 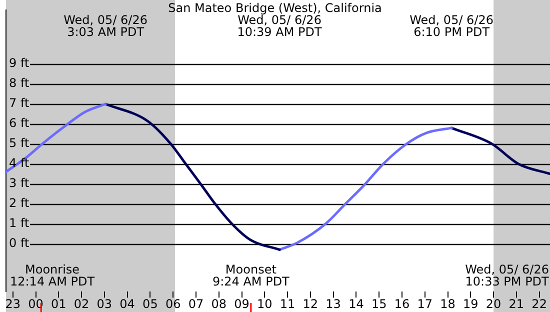 What do you see at coordinates (104, 303) in the screenshot?
I see `x-tick-label: 03` at bounding box center [104, 303].